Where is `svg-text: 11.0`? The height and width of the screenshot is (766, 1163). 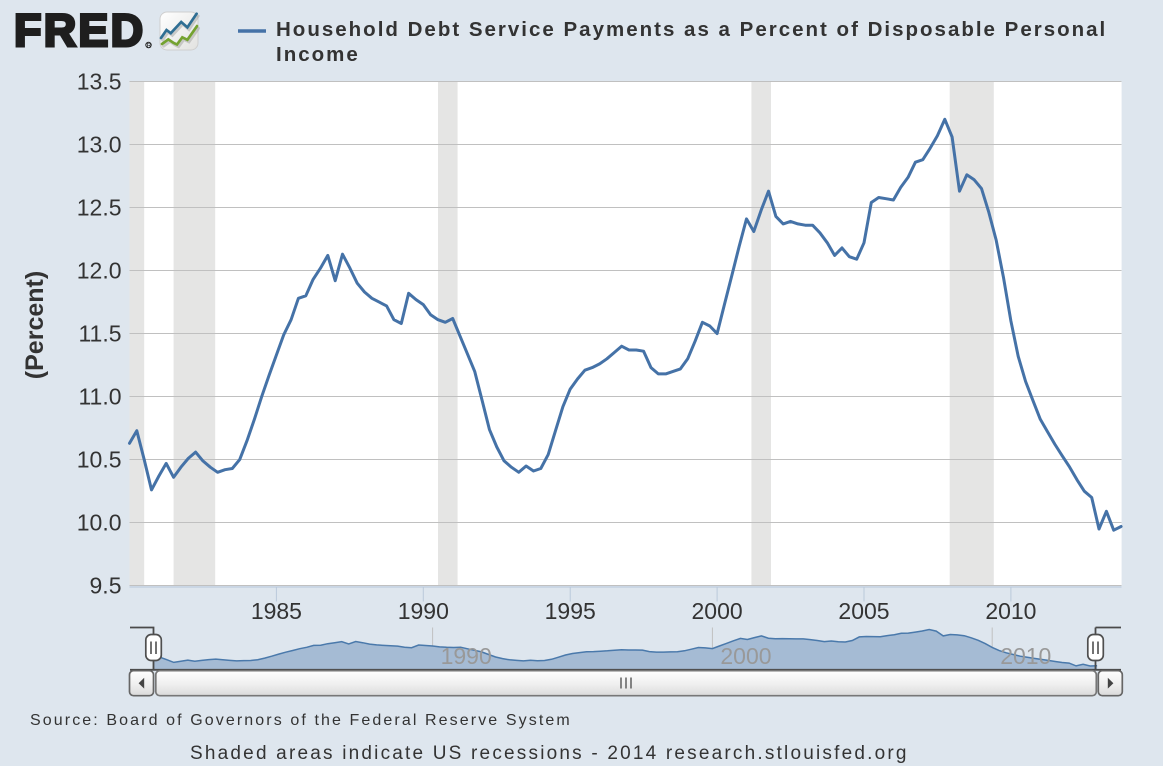 svg-text: 11.0 is located at coordinates (99, 397).